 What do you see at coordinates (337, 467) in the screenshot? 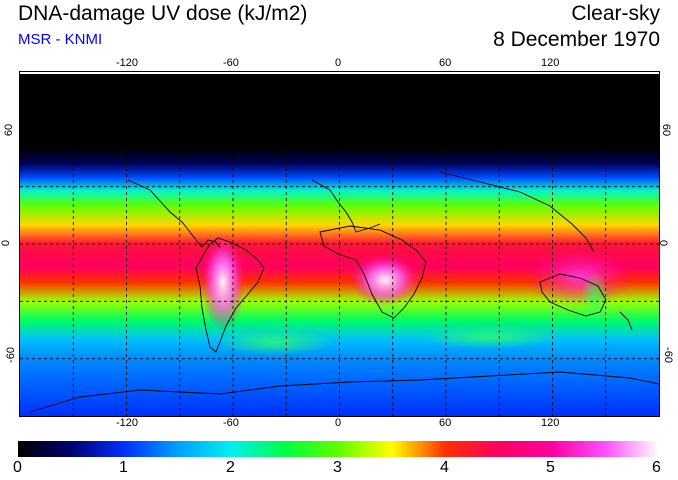
I see `colorbar-label: 3` at bounding box center [337, 467].